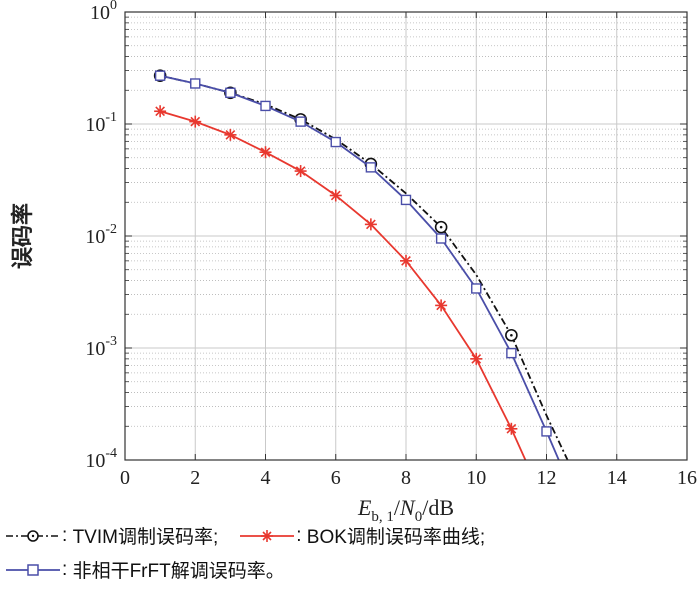  I want to click on legend-label-tvim: TVIM调制误码率;, so click(145, 537).